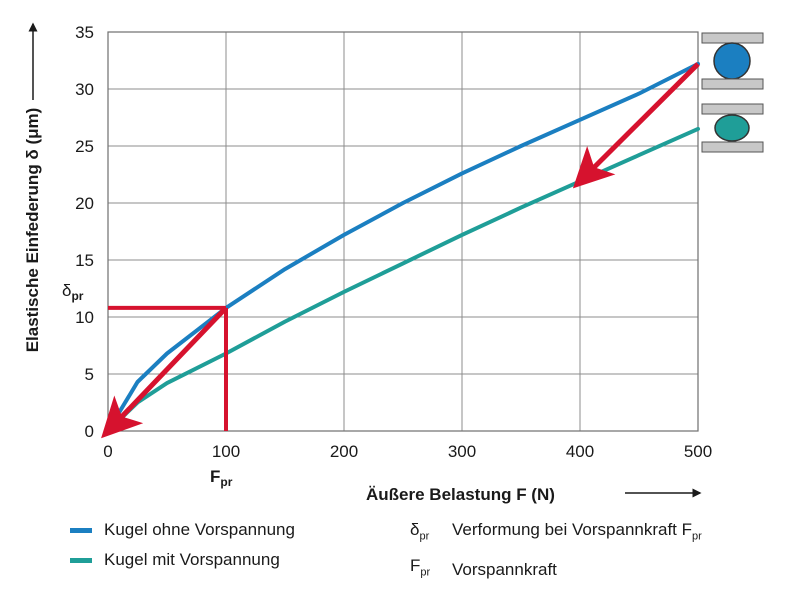  Describe the element at coordinates (89, 374) in the screenshot. I see `y-tick-label: 5` at that location.